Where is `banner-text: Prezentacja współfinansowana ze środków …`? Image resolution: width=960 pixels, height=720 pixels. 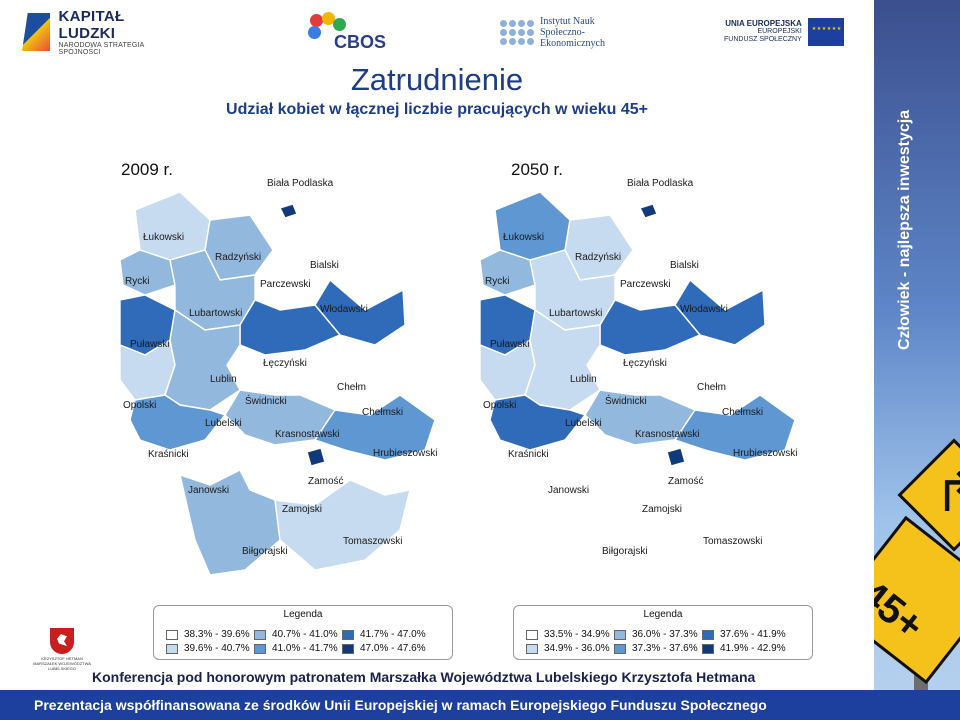 banner-text: Prezentacja współfinansowana ze środków … is located at coordinates (400, 705).